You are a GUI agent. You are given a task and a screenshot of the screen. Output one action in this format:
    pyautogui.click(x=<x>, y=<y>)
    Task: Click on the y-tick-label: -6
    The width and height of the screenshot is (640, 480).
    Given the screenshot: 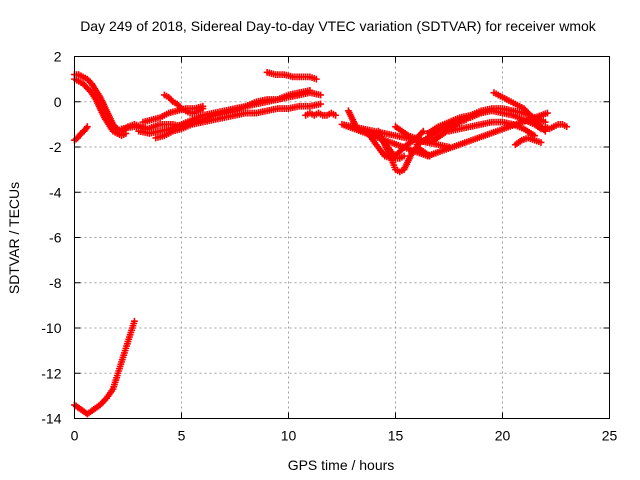 What is the action you would take?
    pyautogui.click(x=55, y=238)
    